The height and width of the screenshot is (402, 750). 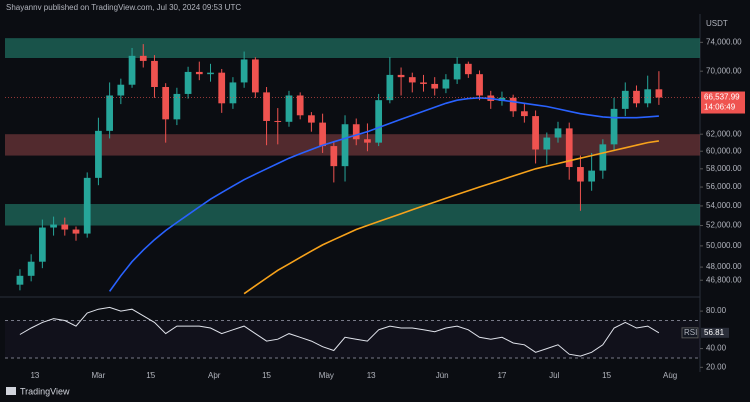 What do you see at coordinates (716, 366) in the screenshot?
I see `rsi-tick-label: 20.00` at bounding box center [716, 366].